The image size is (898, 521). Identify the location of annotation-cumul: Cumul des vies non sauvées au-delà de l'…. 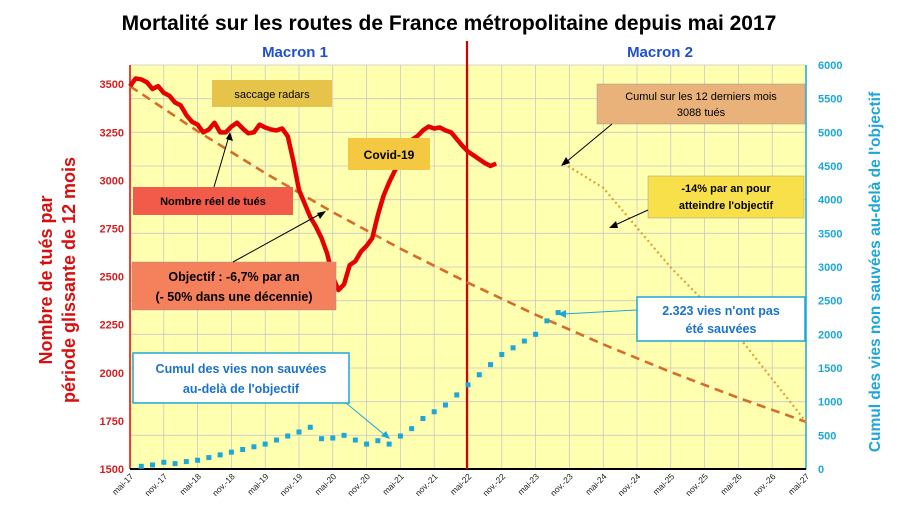
(261, 395).